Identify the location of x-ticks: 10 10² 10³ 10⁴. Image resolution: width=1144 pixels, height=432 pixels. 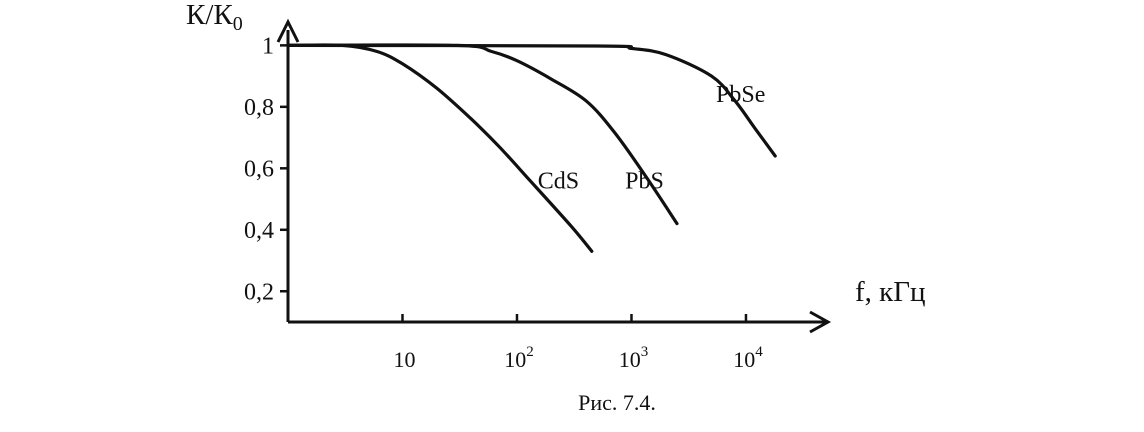
(578, 343).